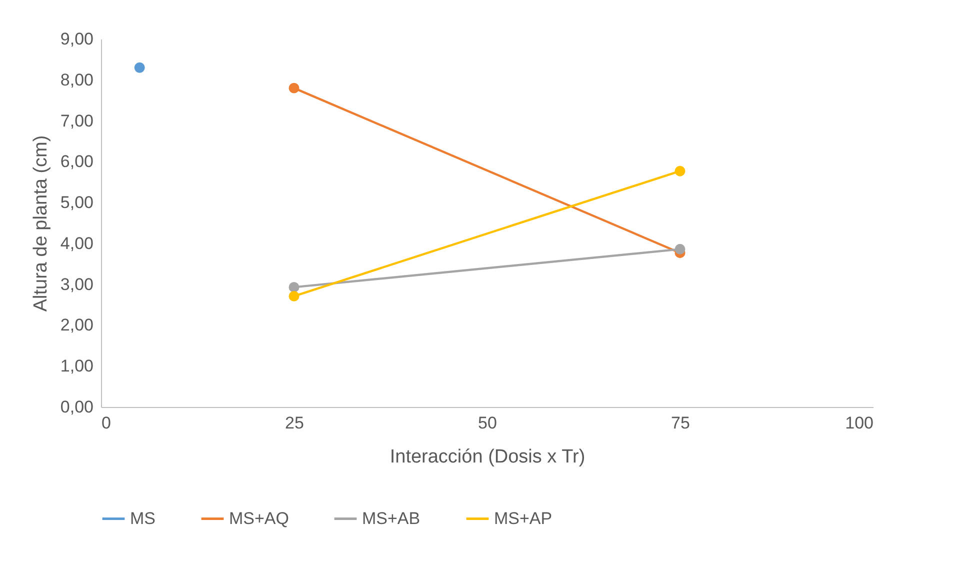 This screenshot has width=957, height=582. Describe the element at coordinates (77, 162) in the screenshot. I see `y-tick-label: 6,00` at that location.